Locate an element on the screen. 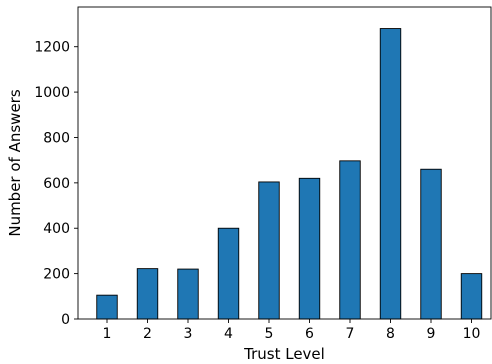 The image size is (492, 364). y-tick-label: 1000 is located at coordinates (52, 93).